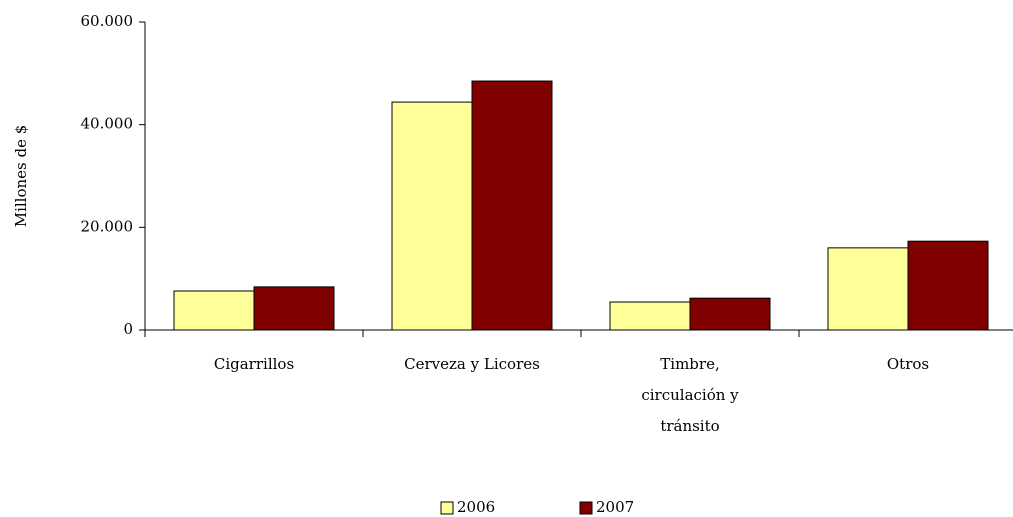 This screenshot has width=1013, height=517. I want to click on y-axis-label: Millones de $, so click(21, 176).